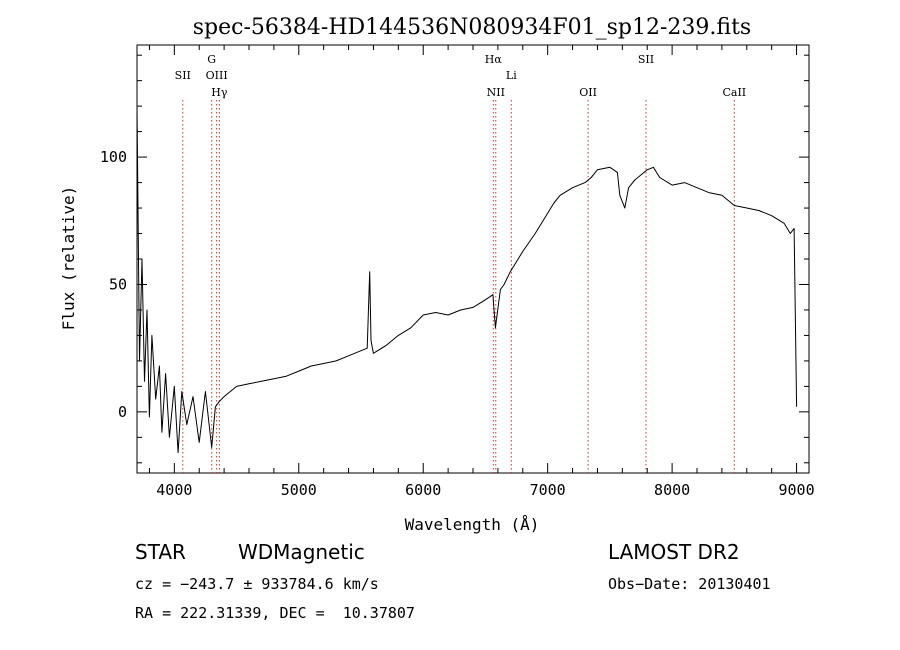 This screenshot has width=900, height=650. Describe the element at coordinates (674, 552) in the screenshot. I see `survey-name: LAMOST DR2` at that location.